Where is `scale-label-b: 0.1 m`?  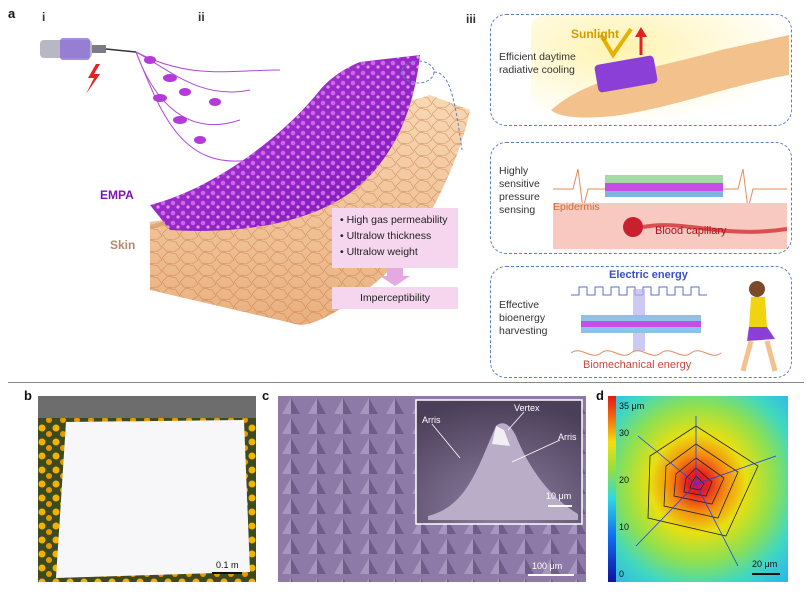 scale-label-b: 0.1 m is located at coordinates (227, 565).